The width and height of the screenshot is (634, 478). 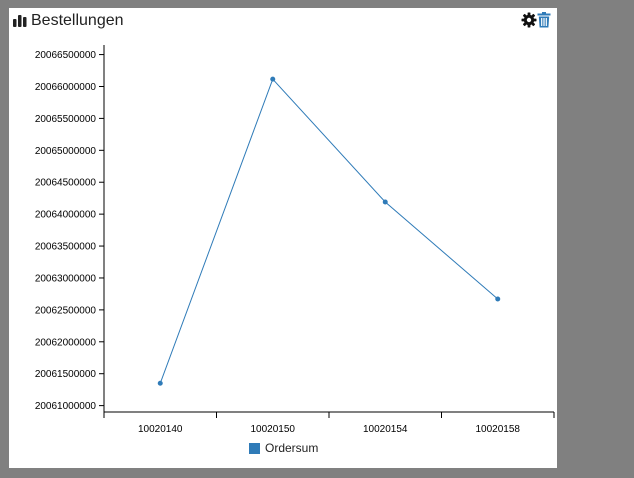 I want to click on x-tick-label: 10020154, so click(x=385, y=429).